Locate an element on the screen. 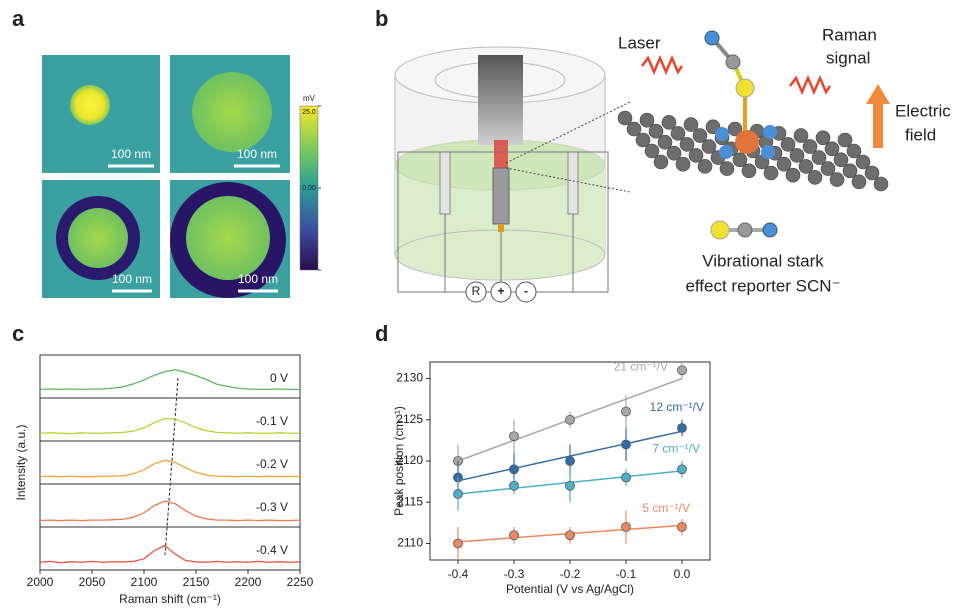  panel-label: d is located at coordinates (381, 333).